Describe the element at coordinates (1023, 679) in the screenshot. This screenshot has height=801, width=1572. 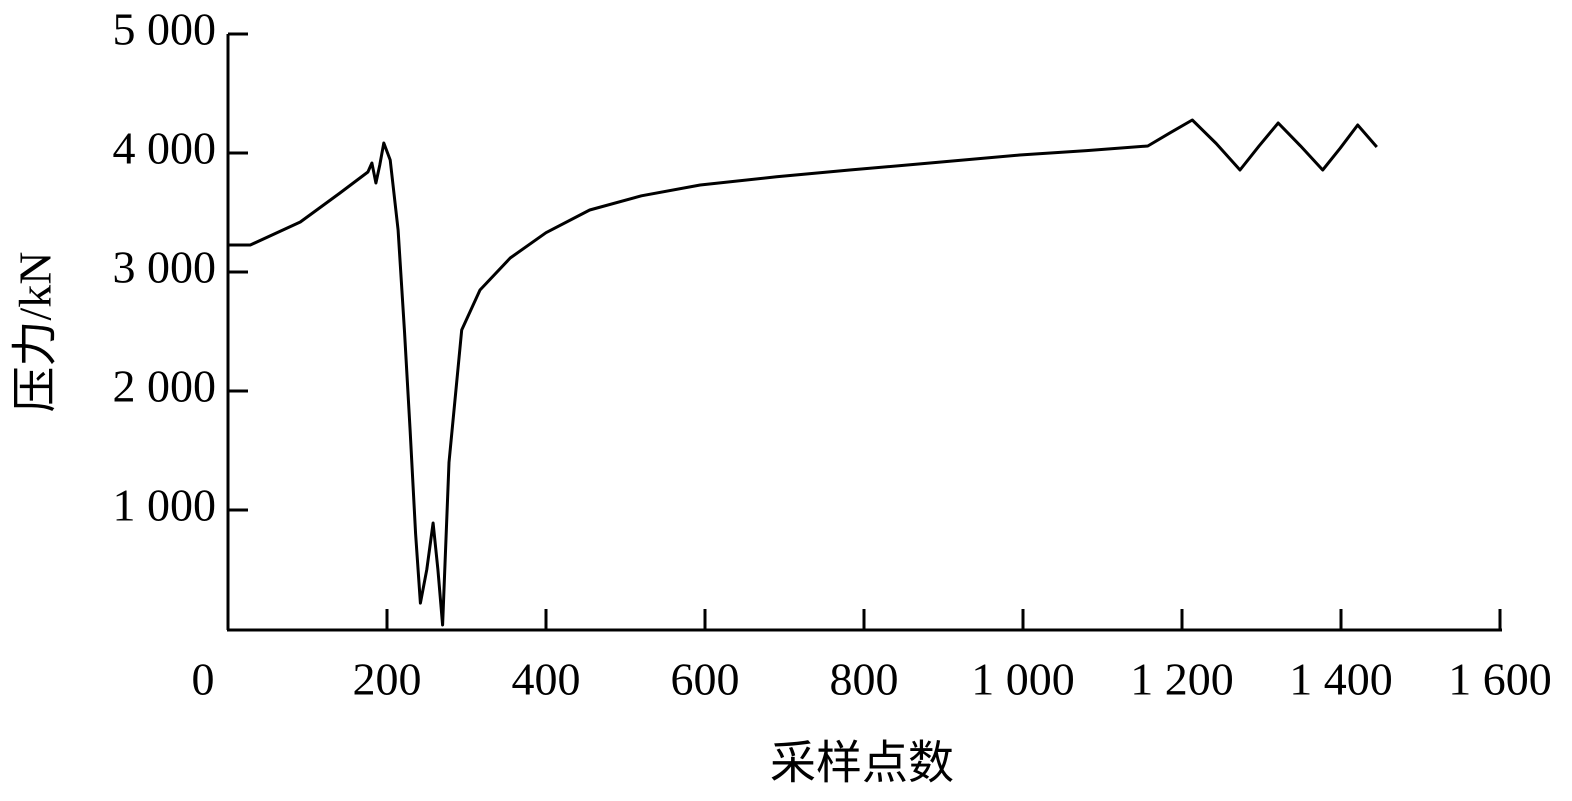
I see `x-tick-label: 1 000` at that location.